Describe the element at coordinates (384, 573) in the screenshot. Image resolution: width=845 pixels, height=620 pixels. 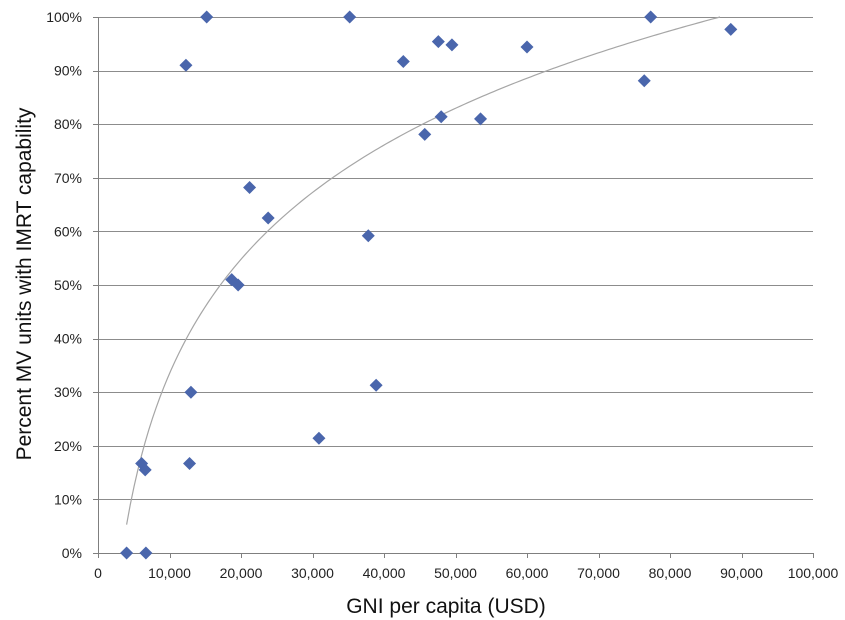
I see `x-tick-label-4: 40,000` at that location.